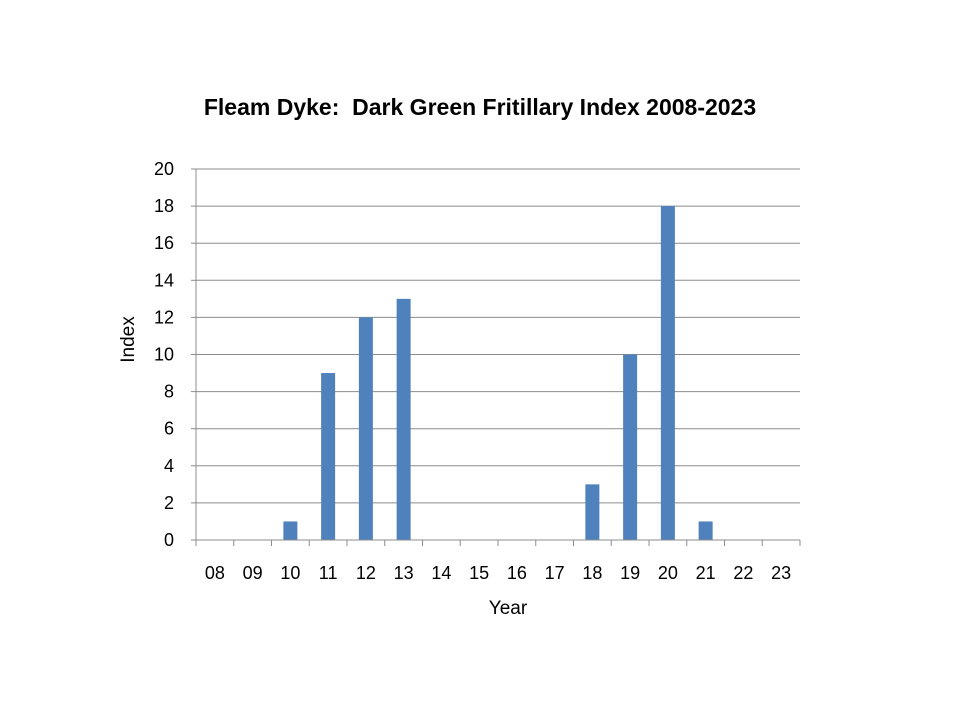 The height and width of the screenshot is (720, 960). Describe the element at coordinates (253, 573) in the screenshot. I see `x-tick-label: 09` at that location.